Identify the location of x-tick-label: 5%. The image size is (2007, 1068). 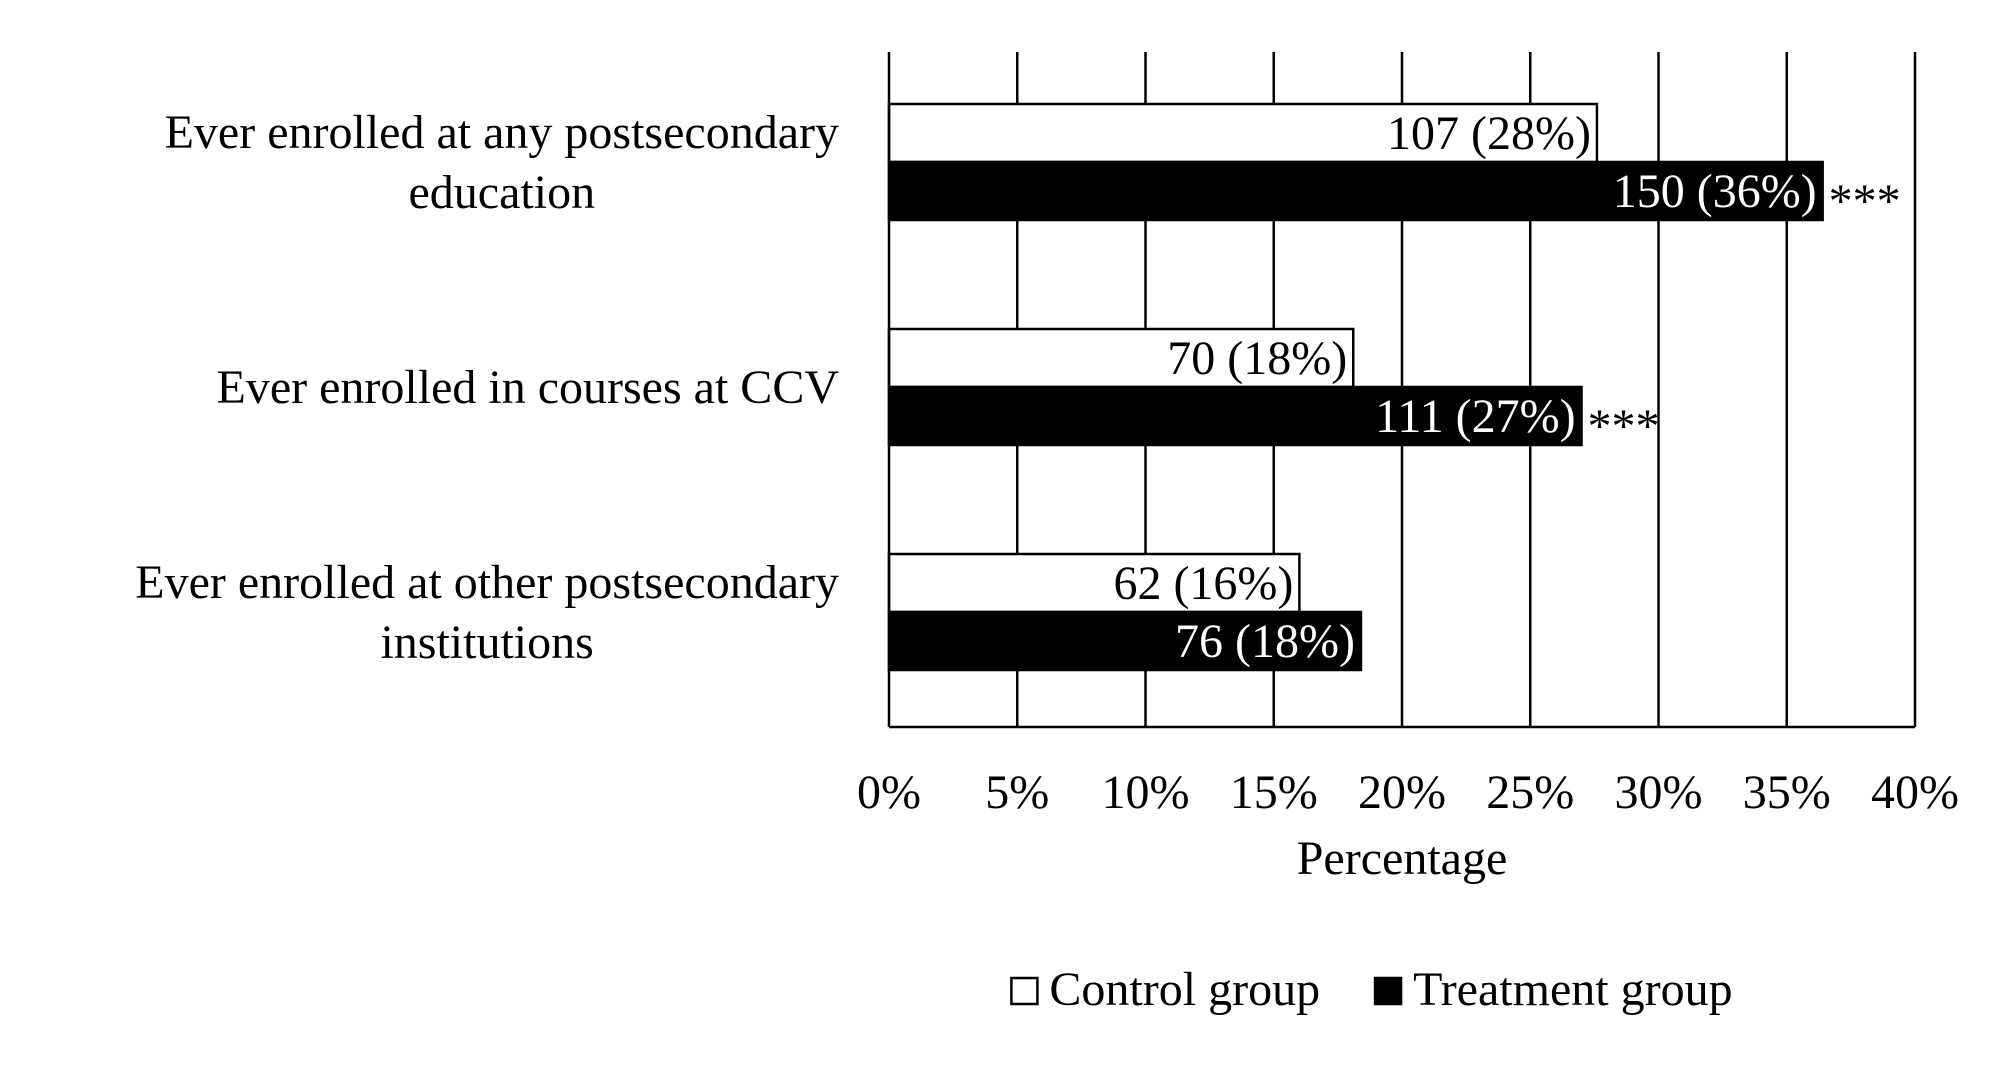
(1017, 792).